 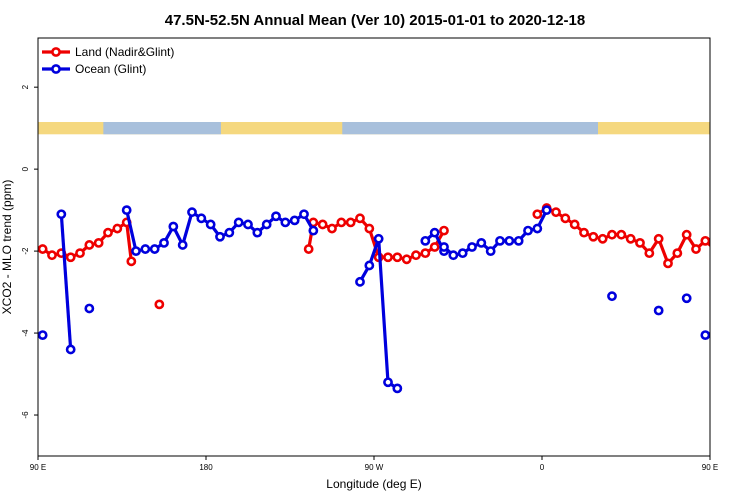 I want to click on legend-label-1: Ocean (Glint), so click(x=110, y=69).